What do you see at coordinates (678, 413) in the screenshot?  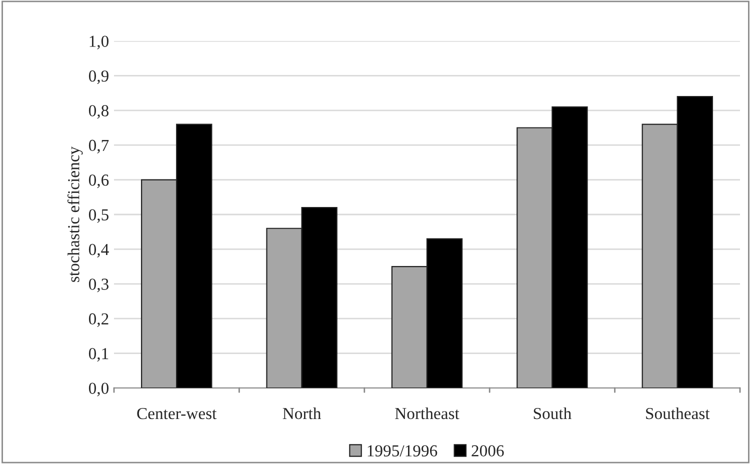 I see `x-tick-label: Southeast` at bounding box center [678, 413].